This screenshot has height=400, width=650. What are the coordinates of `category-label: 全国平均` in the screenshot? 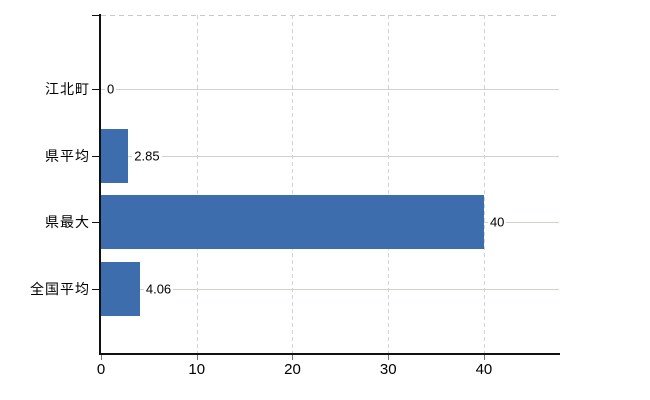 It's located at (60, 288).